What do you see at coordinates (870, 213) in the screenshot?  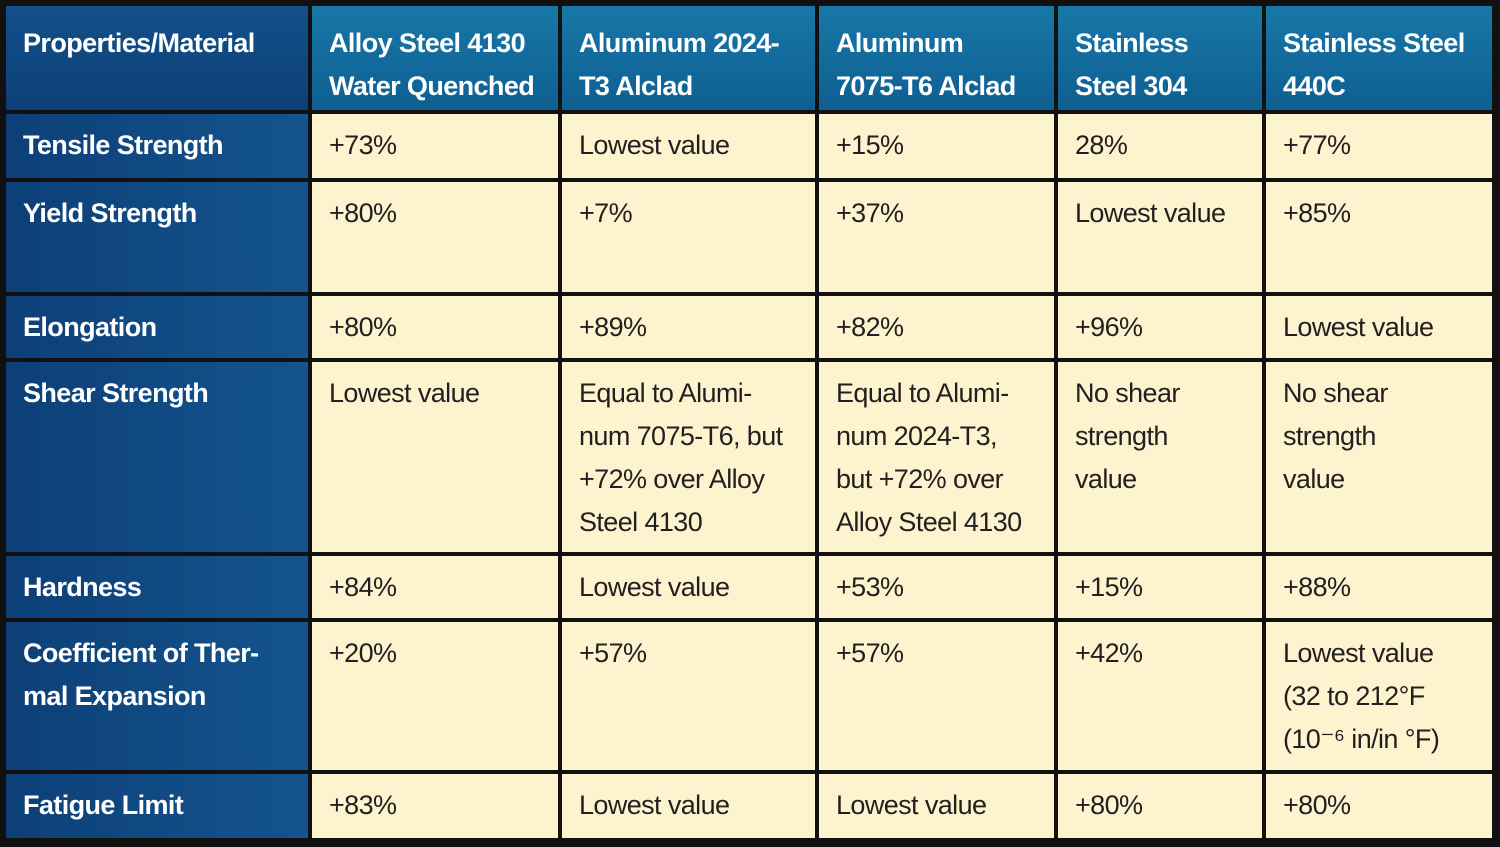 I see `cell-text: +37%` at bounding box center [870, 213].